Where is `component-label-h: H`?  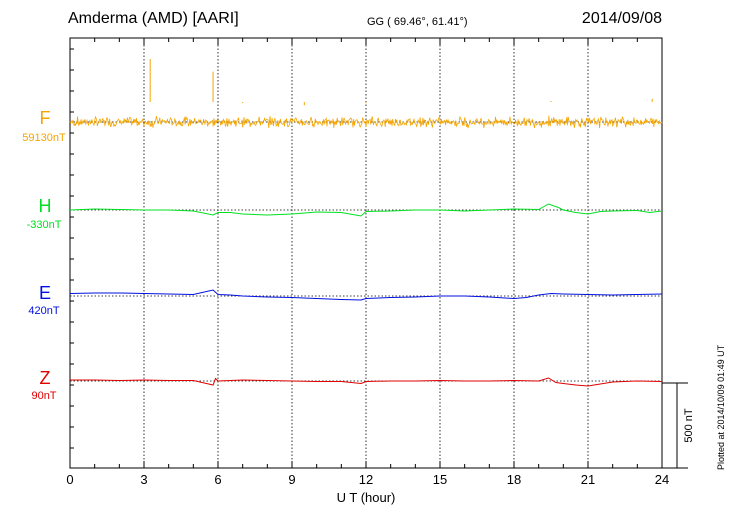
component-label-h: H is located at coordinates (45, 206).